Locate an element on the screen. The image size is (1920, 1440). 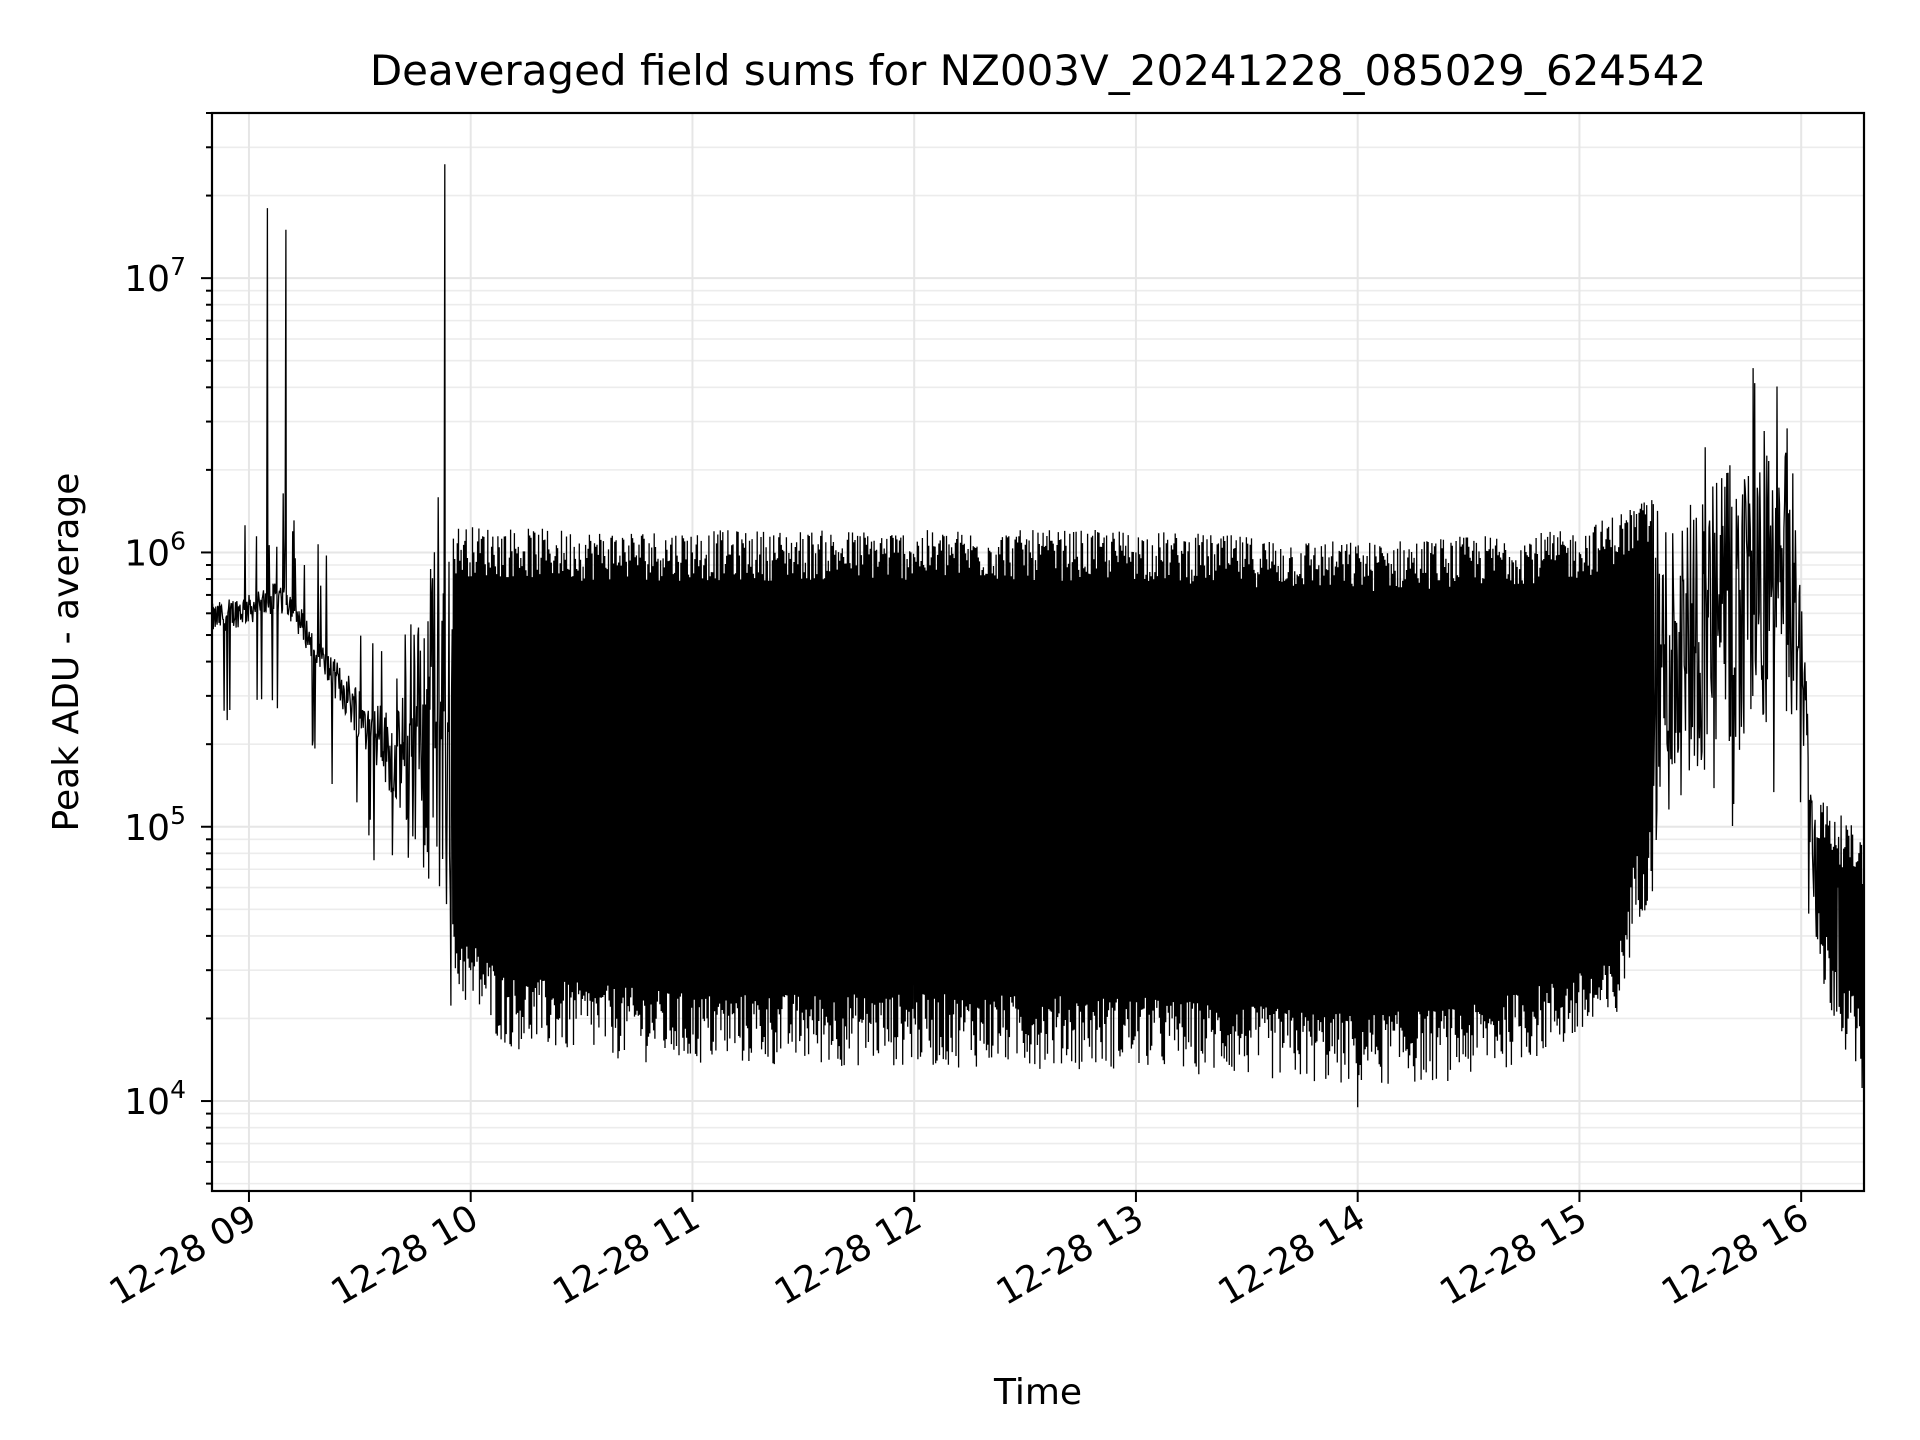
x-tick-label: 12-28 13 is located at coordinates (1070, 1255).